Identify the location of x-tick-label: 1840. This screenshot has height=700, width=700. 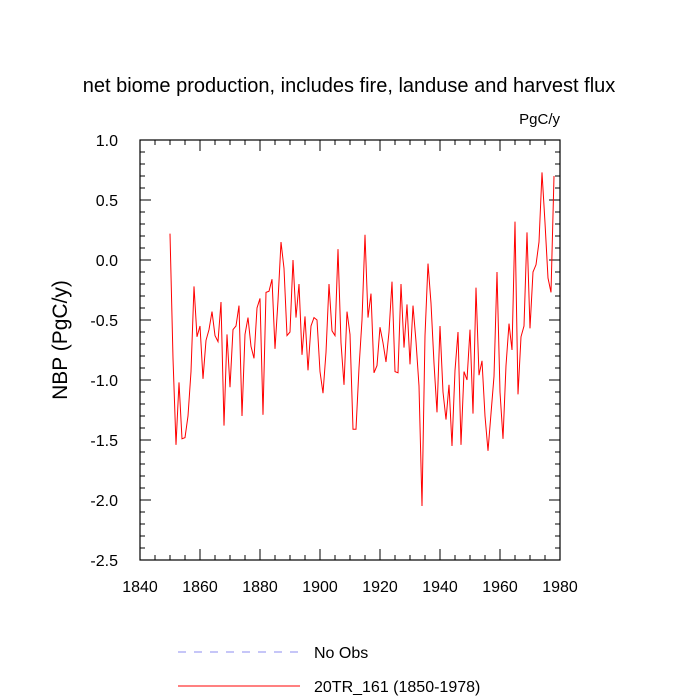
(140, 587).